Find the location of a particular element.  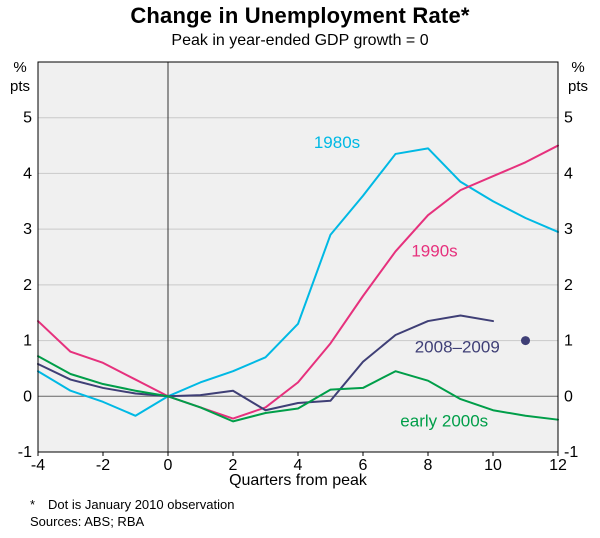

series-line-2008-2009 is located at coordinates (265, 363).